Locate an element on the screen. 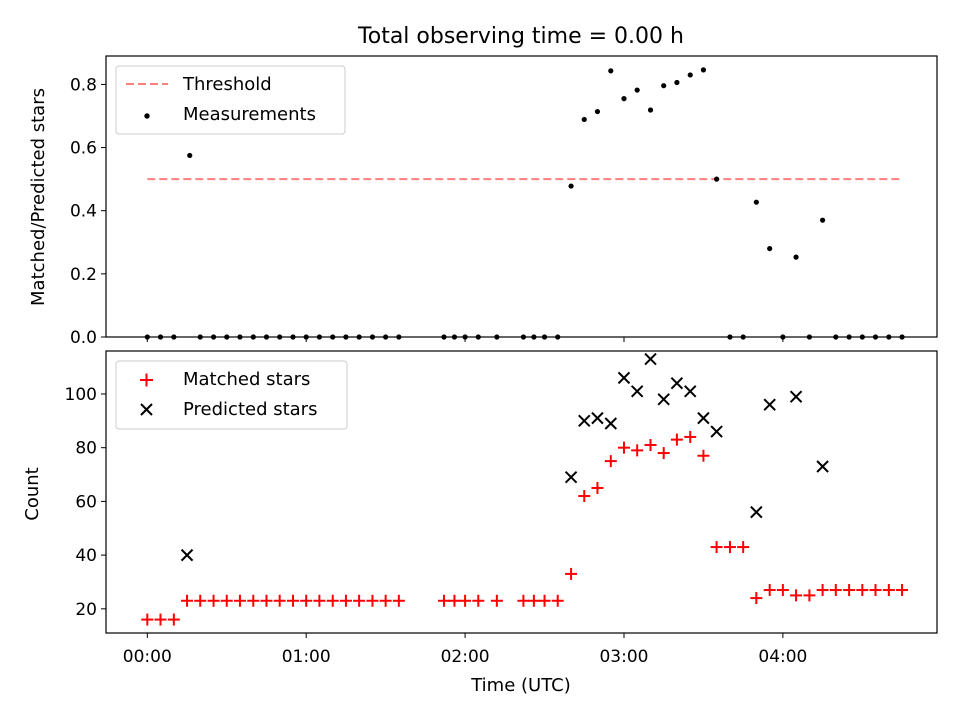 Image resolution: width=960 pixels, height=720 pixels. ratio-y-tick-label: 0.0 is located at coordinates (83, 338).